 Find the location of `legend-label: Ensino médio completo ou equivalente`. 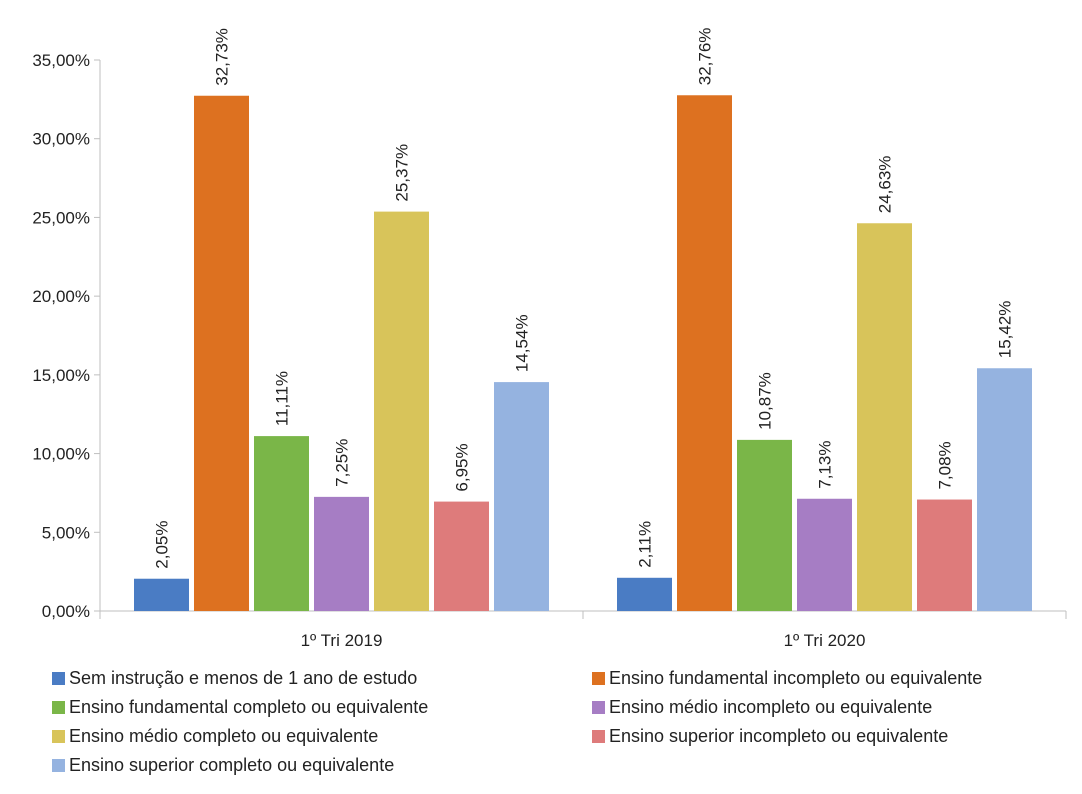

legend-label: Ensino médio completo ou equivalente is located at coordinates (224, 736).